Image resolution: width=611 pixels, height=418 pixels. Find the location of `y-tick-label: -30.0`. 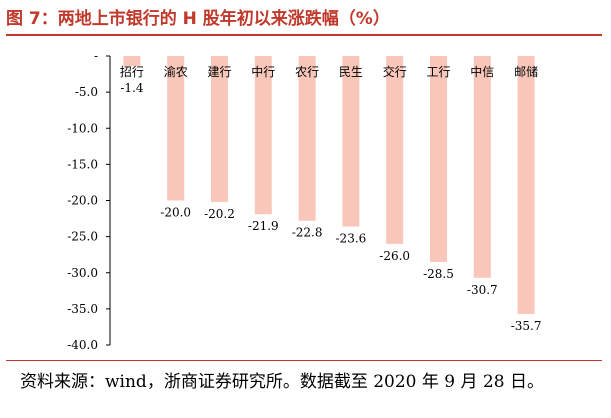

y-tick-label: -30.0 is located at coordinates (82, 273).